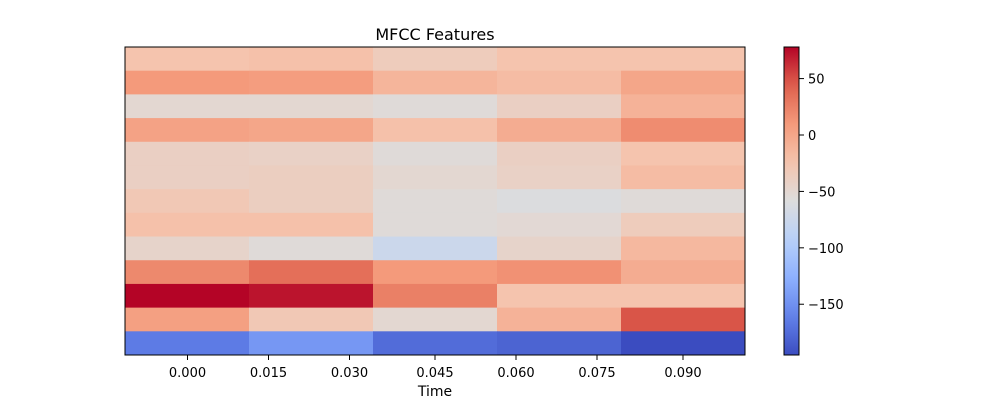 The width and height of the screenshot is (1000, 405). I want to click on colorbar-tick-label: 50, so click(816, 80).